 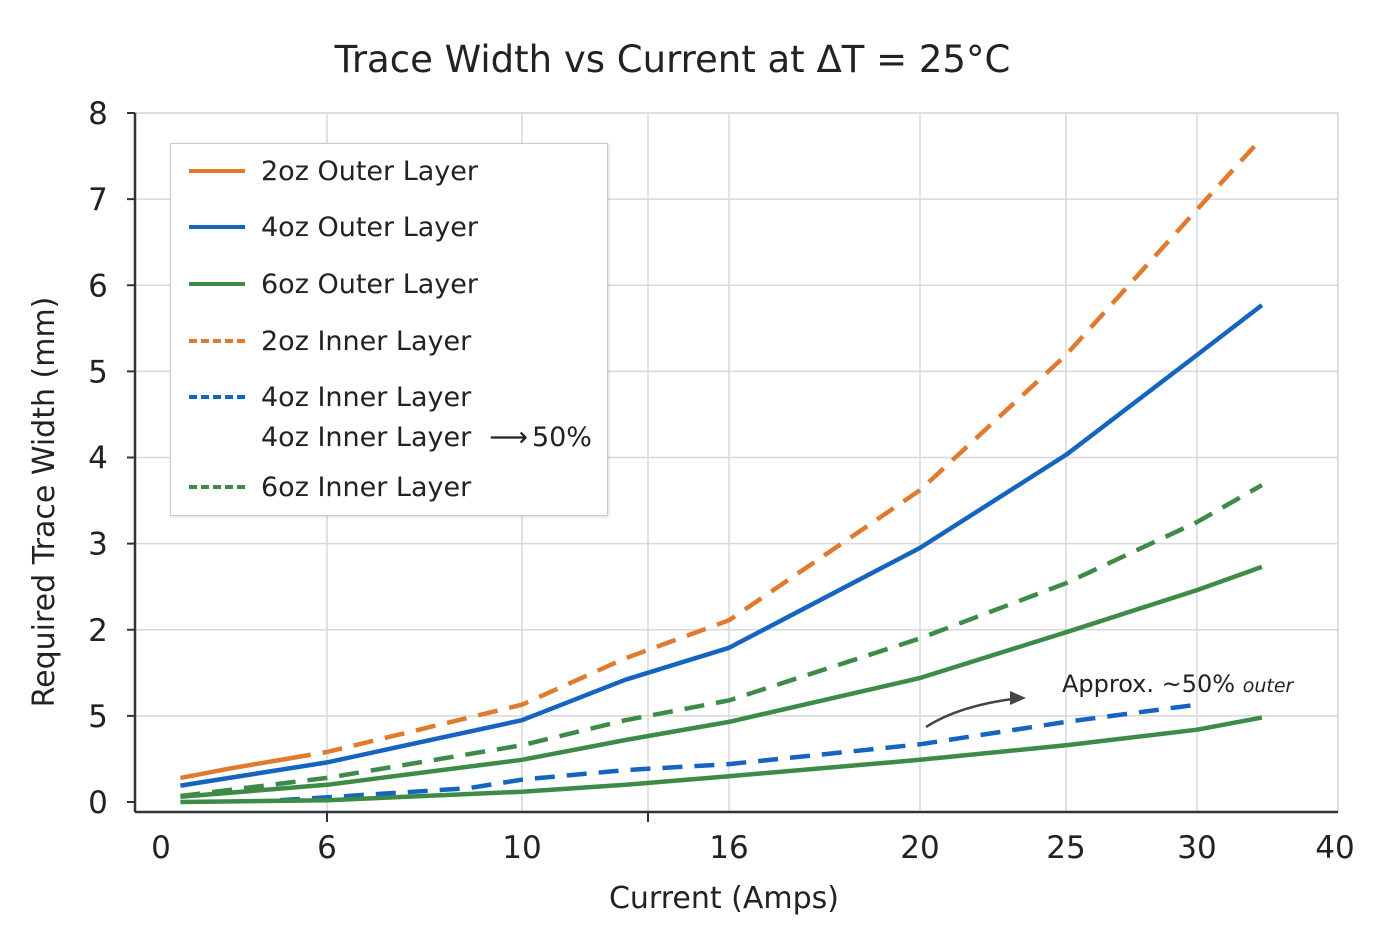 What do you see at coordinates (366, 437) in the screenshot?
I see `legend-extra-label: 4oz Inner Layer` at bounding box center [366, 437].